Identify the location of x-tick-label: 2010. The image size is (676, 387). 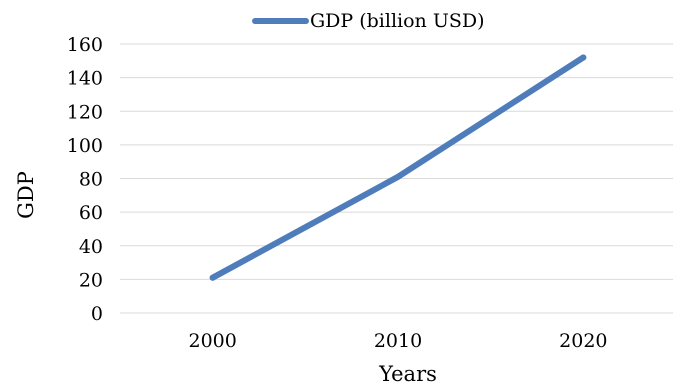
(398, 341).